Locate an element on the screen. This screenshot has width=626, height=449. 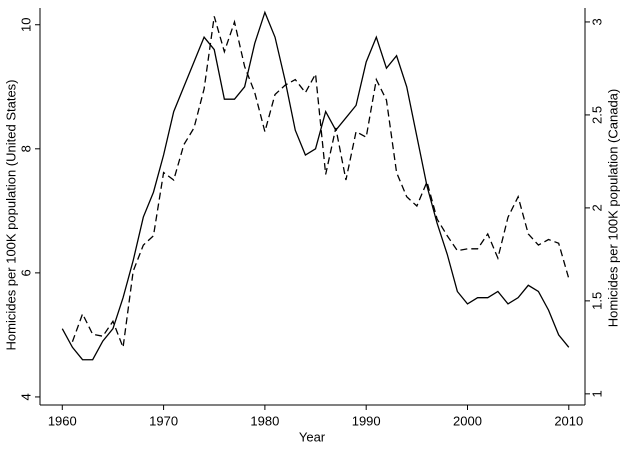
x-tick-label: 1970 is located at coordinates (163, 420).